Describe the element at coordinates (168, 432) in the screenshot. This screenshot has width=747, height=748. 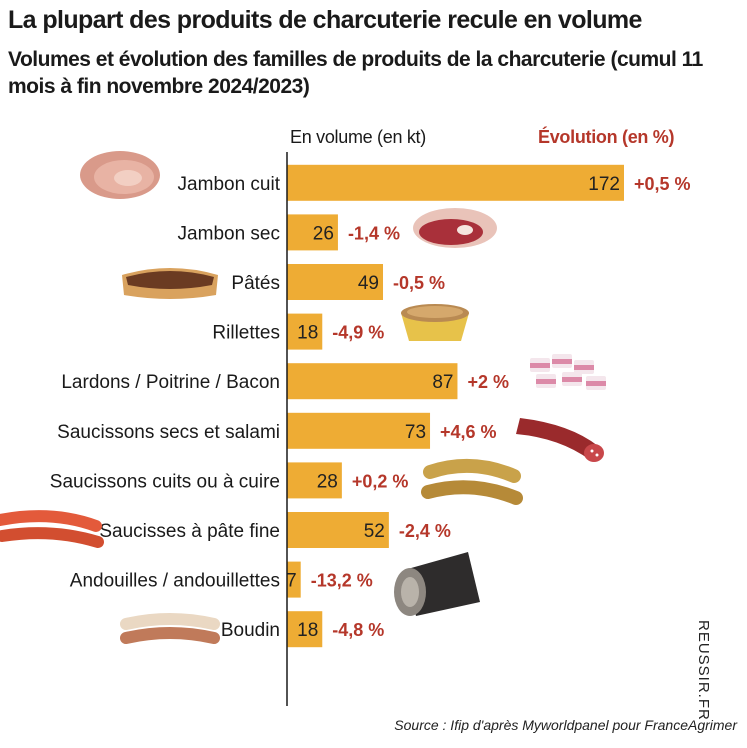
I see `category-label: Saucissons secs et salami` at that location.